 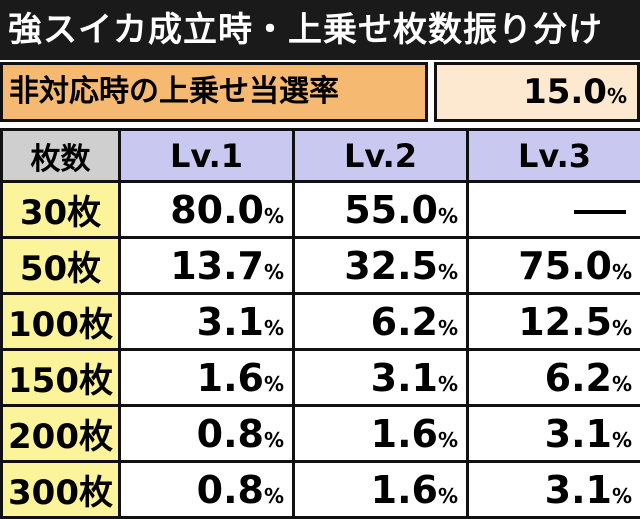 What do you see at coordinates (616, 96) in the screenshot?
I see `win-rate-unit: %` at bounding box center [616, 96].